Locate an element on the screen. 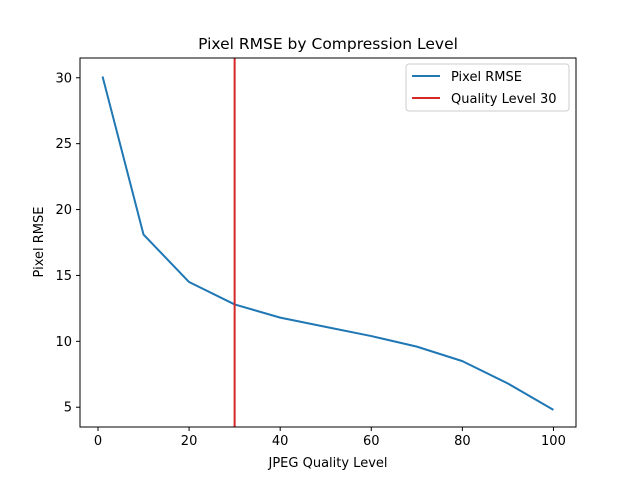  x-tick-label: 20 is located at coordinates (189, 441).